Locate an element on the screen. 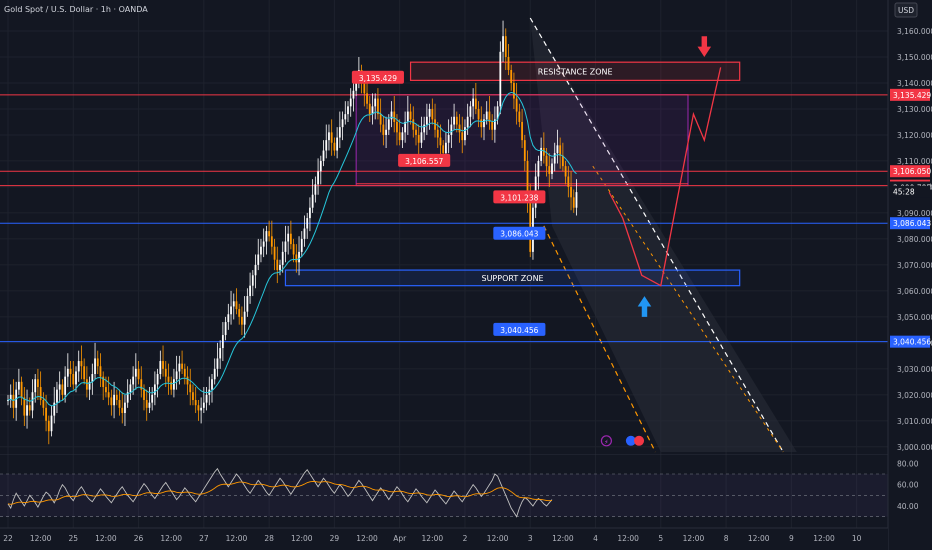 Image resolution: width=932 pixels, height=550 pixels. projection-line is located at coordinates (665, 177).